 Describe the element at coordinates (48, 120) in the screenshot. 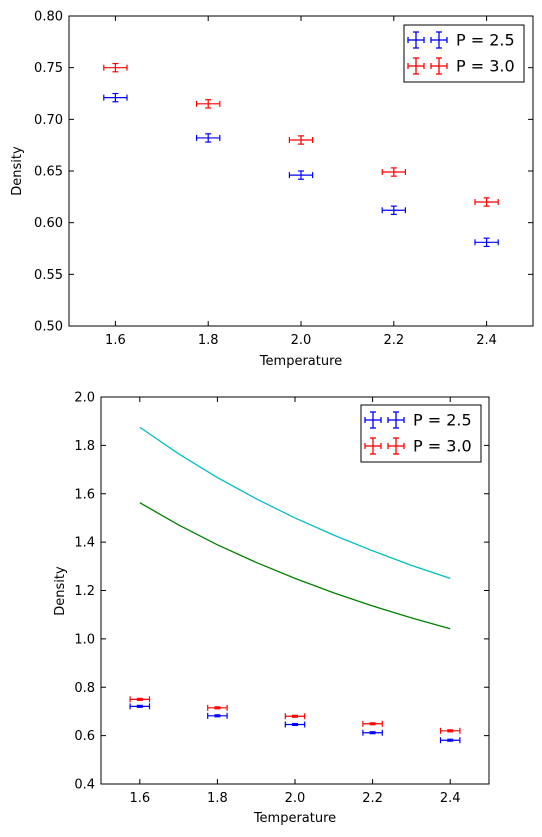

I see `y-tick-label: 0.70` at that location.